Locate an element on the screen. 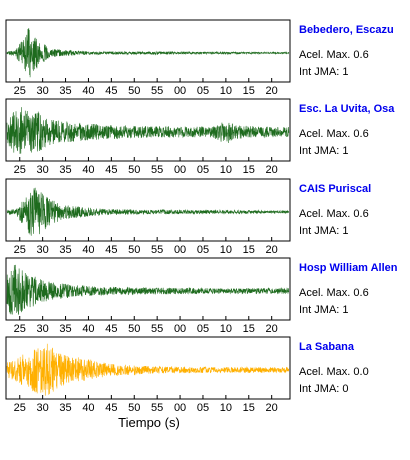 The width and height of the screenshot is (410, 460). station-name: CAIS Puriscal is located at coordinates (335, 189).